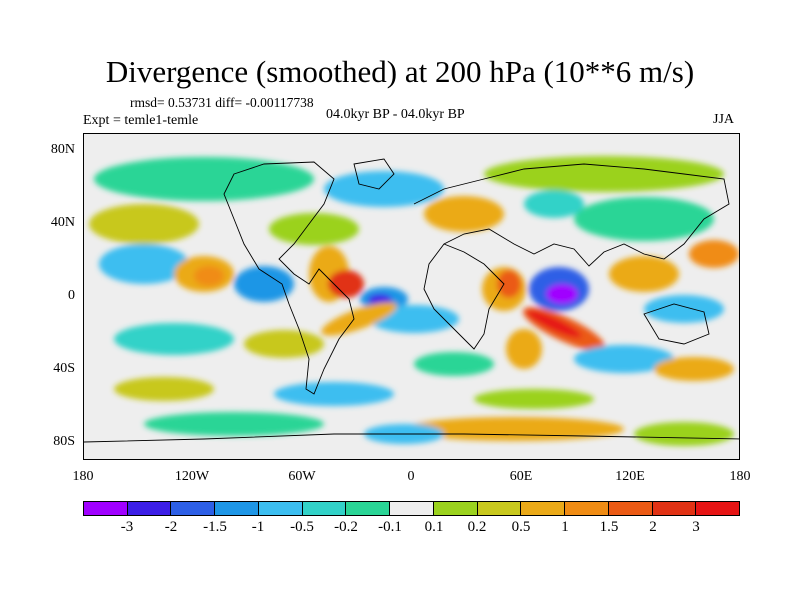 This screenshot has height=600, width=800. Describe the element at coordinates (411, 476) in the screenshot. I see `x-tick-label: 0` at that location.